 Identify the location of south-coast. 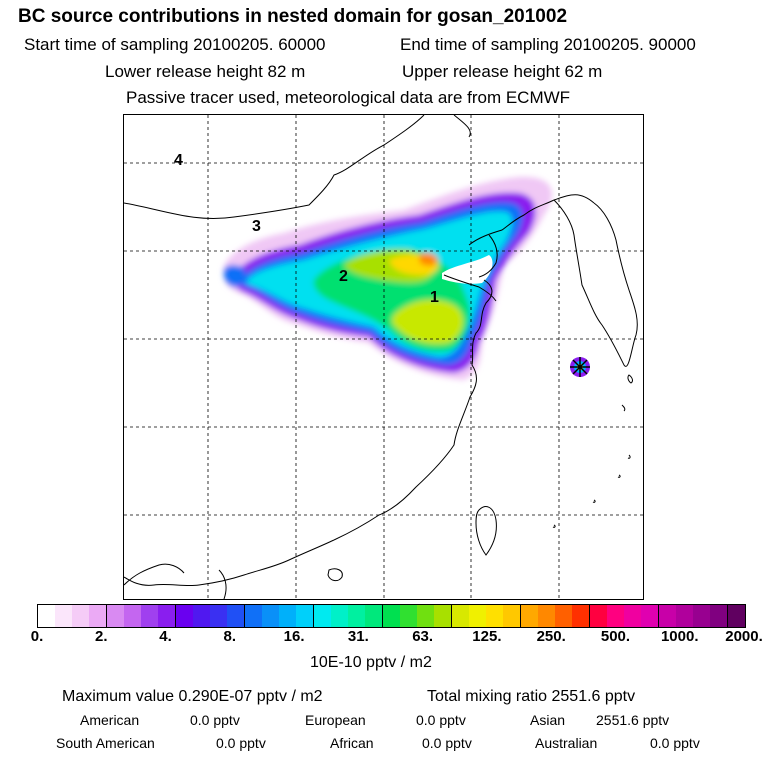
(229, 563).